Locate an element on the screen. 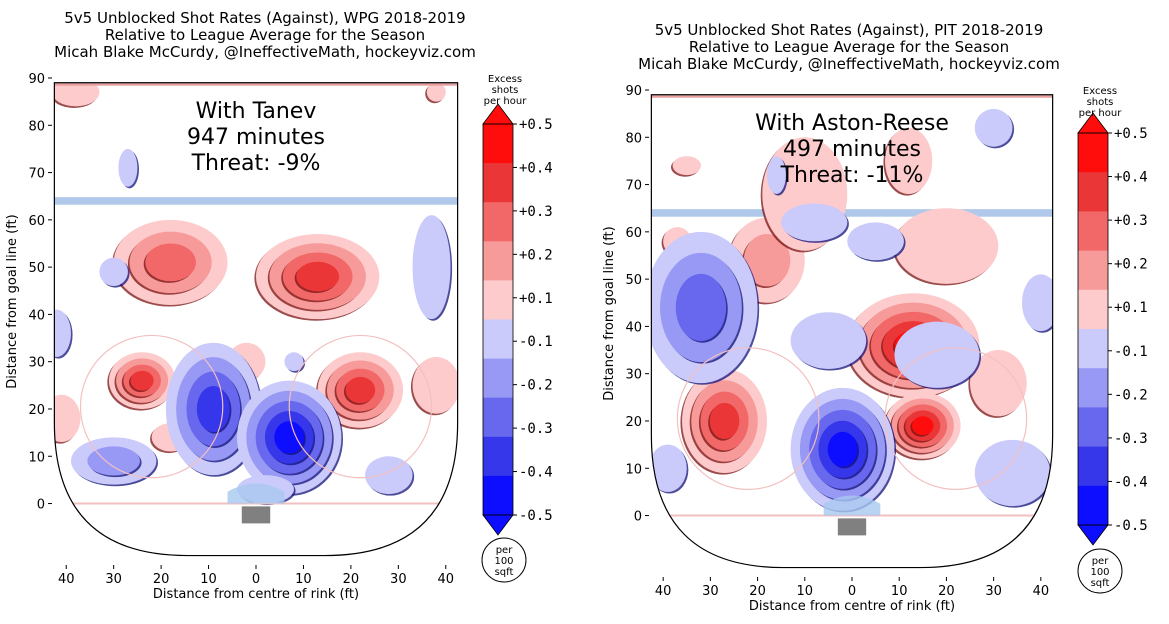 The height and width of the screenshot is (624, 1169). unit-label: per is located at coordinates (1101, 561).